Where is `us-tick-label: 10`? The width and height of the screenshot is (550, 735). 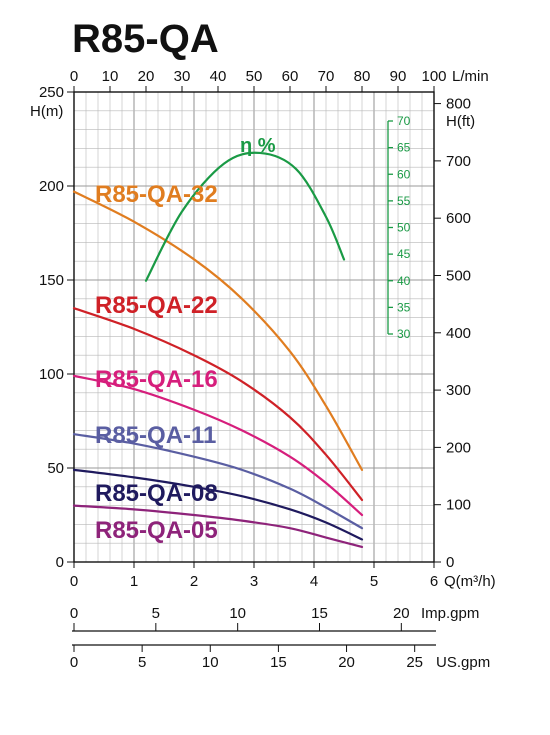
us-tick-label: 10 is located at coordinates (210, 662).